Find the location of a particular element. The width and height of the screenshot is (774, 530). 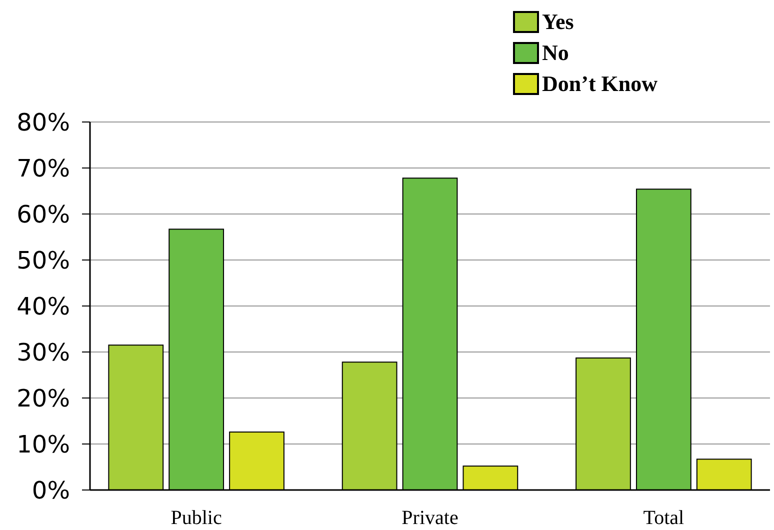

y-tick-label: 20% is located at coordinates (43, 398).